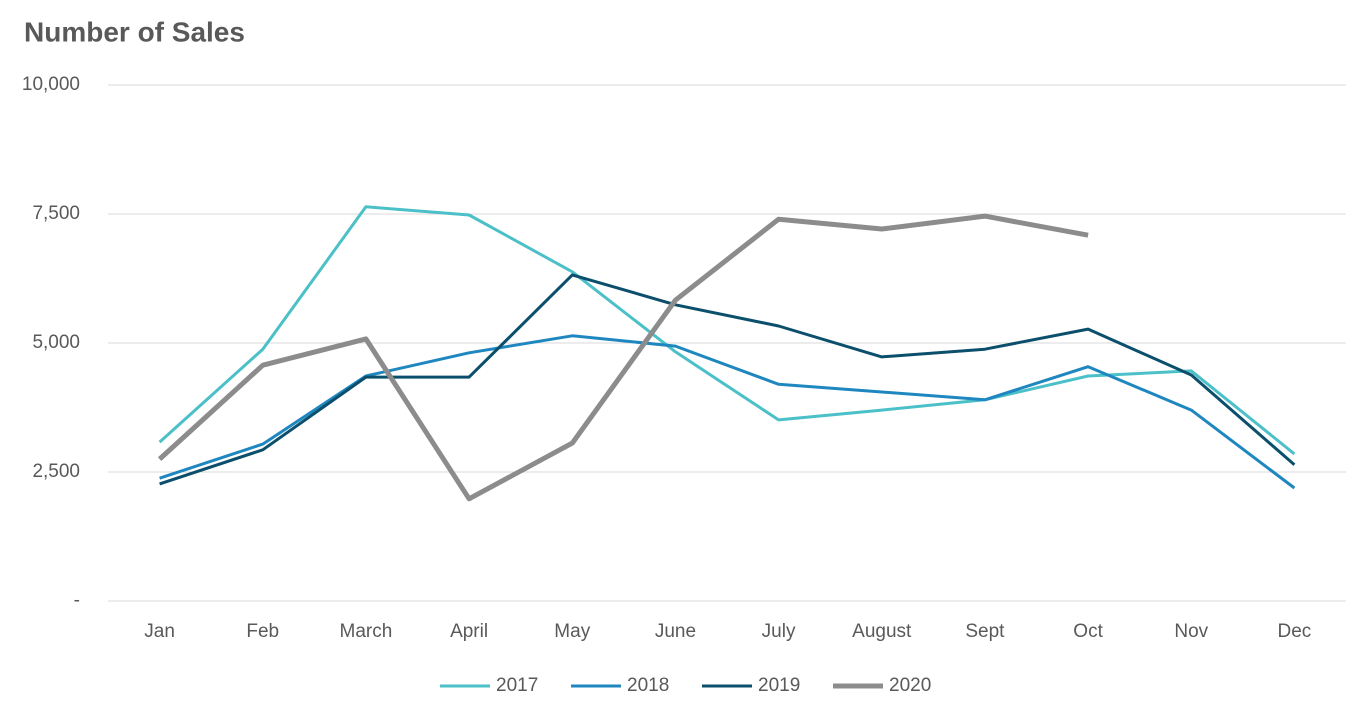  What do you see at coordinates (648, 685) in the screenshot?
I see `legend-label: 2018` at bounding box center [648, 685].